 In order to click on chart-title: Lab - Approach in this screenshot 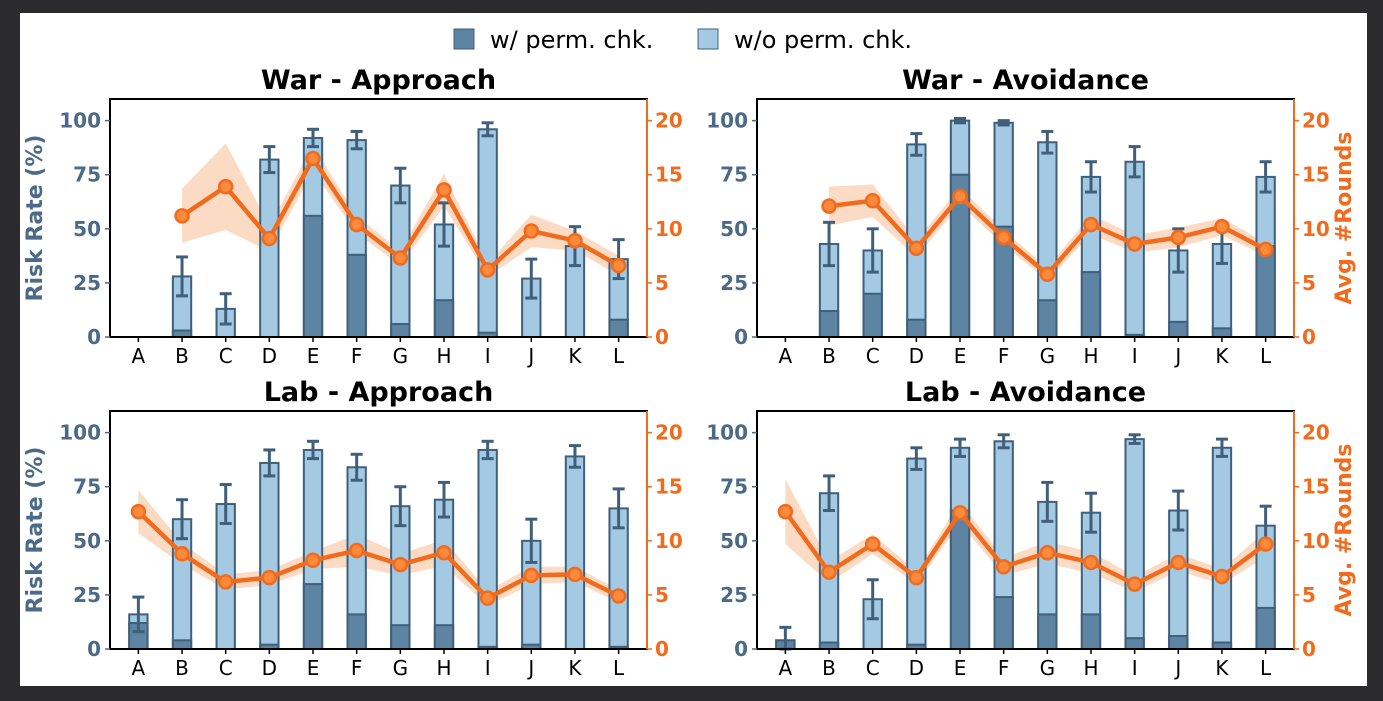, I will do `click(379, 392)`.